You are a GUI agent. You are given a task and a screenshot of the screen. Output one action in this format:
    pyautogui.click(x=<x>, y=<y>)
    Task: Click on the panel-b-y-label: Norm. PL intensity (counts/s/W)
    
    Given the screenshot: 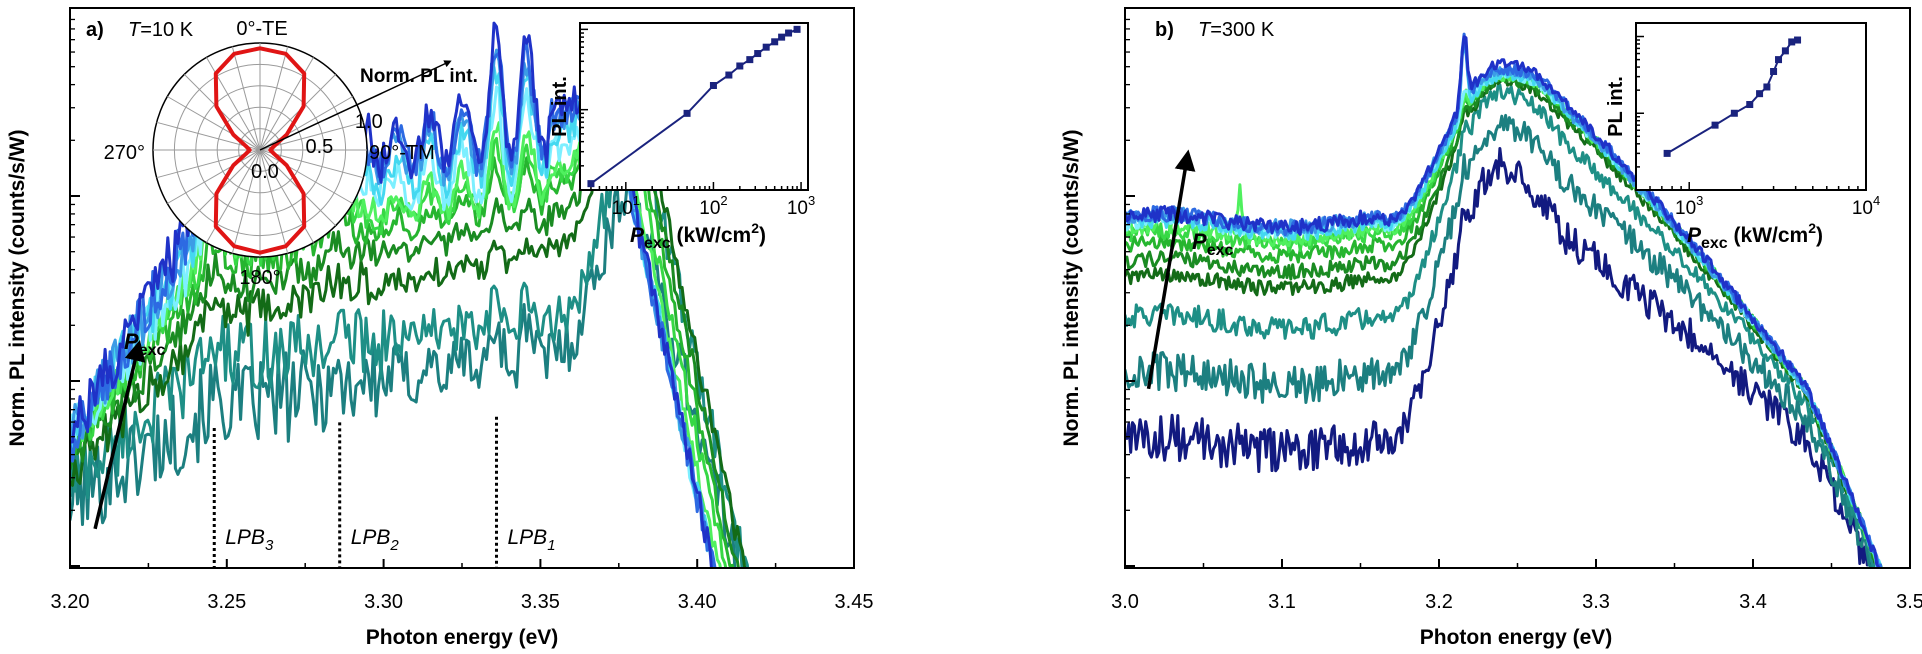 What is the action you would take?
    pyautogui.click(x=1071, y=288)
    